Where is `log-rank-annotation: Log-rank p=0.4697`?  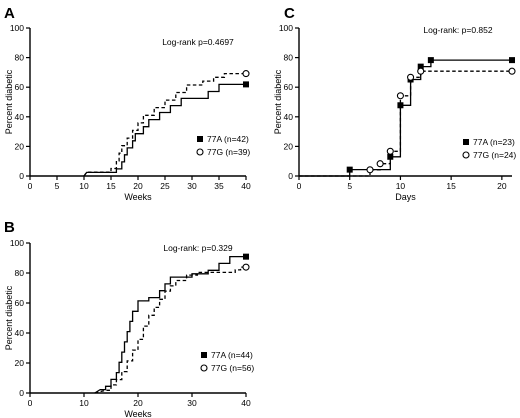 log-rank-annotation: Log-rank p=0.4697 is located at coordinates (198, 42).